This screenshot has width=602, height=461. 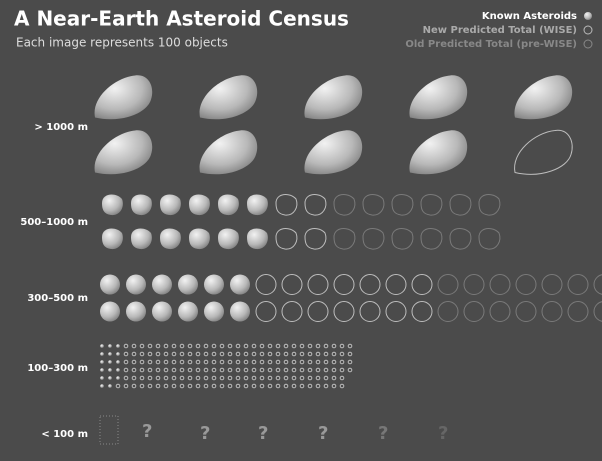 What do you see at coordinates (588, 44) in the screenshot?
I see `legend-old-icon` at bounding box center [588, 44].